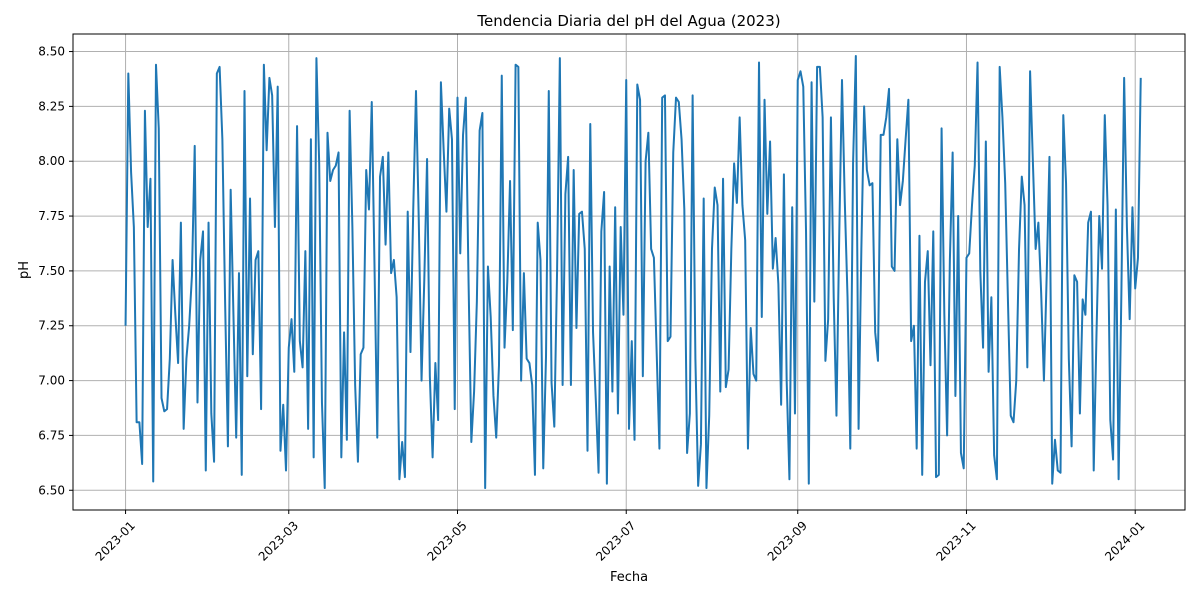 Image resolution: width=1200 pixels, height=600 pixels. I want to click on y-axis-label: pH, so click(24, 270).